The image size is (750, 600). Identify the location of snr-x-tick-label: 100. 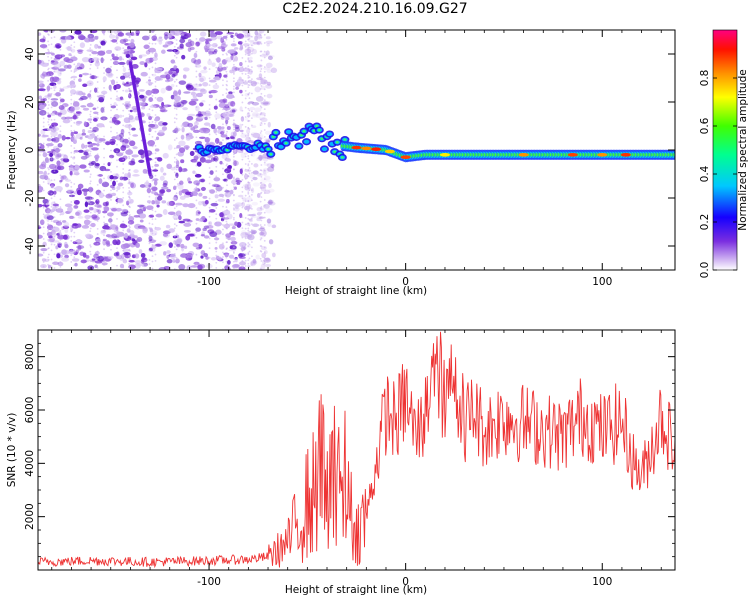
(602, 582).